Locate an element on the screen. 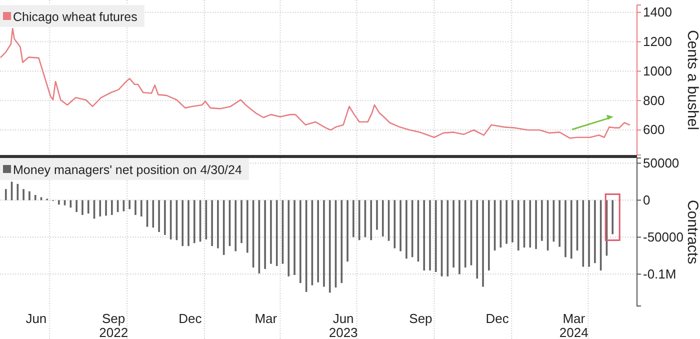  y-tick-label: 800 is located at coordinates (654, 100).